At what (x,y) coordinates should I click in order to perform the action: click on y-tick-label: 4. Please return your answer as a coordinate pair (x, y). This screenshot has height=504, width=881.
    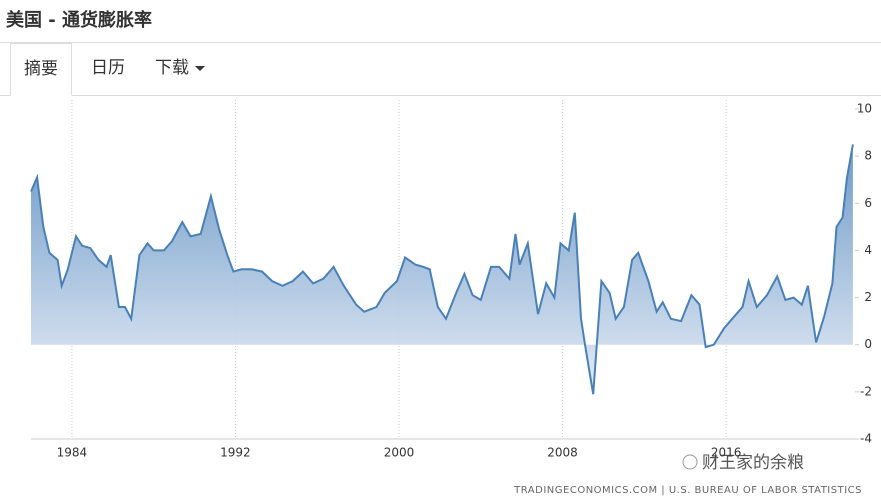
    Looking at the image, I should click on (868, 250).